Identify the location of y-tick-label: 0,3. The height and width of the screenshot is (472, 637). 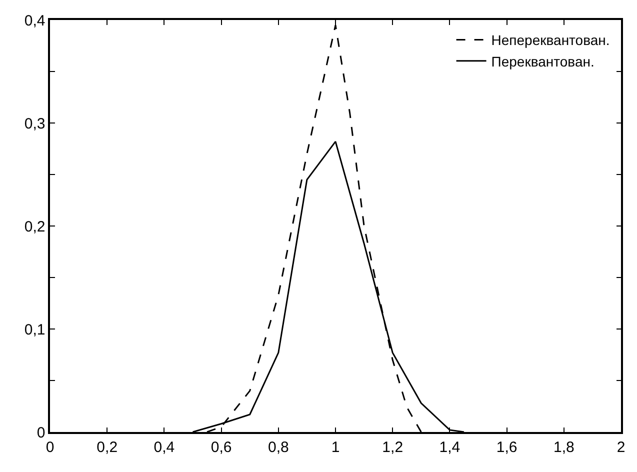
(35, 123).